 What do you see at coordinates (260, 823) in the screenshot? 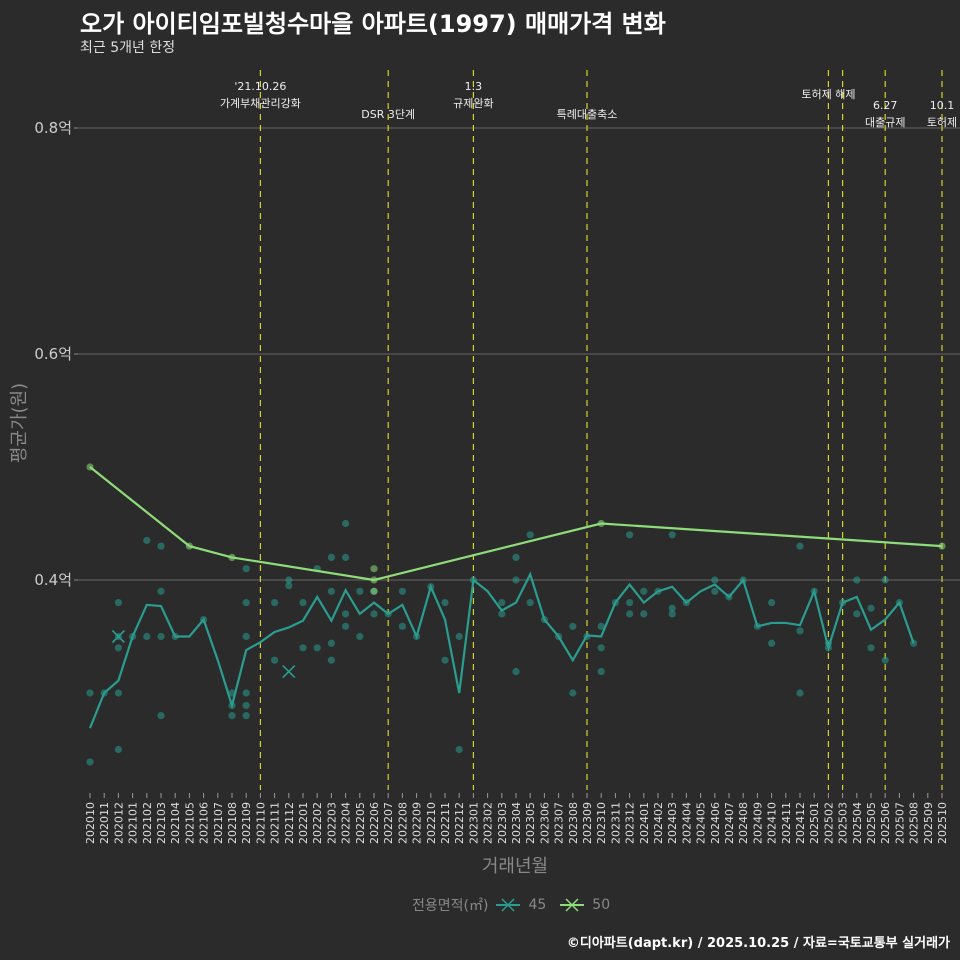
I see `x-tick-label: 202110` at bounding box center [260, 823].